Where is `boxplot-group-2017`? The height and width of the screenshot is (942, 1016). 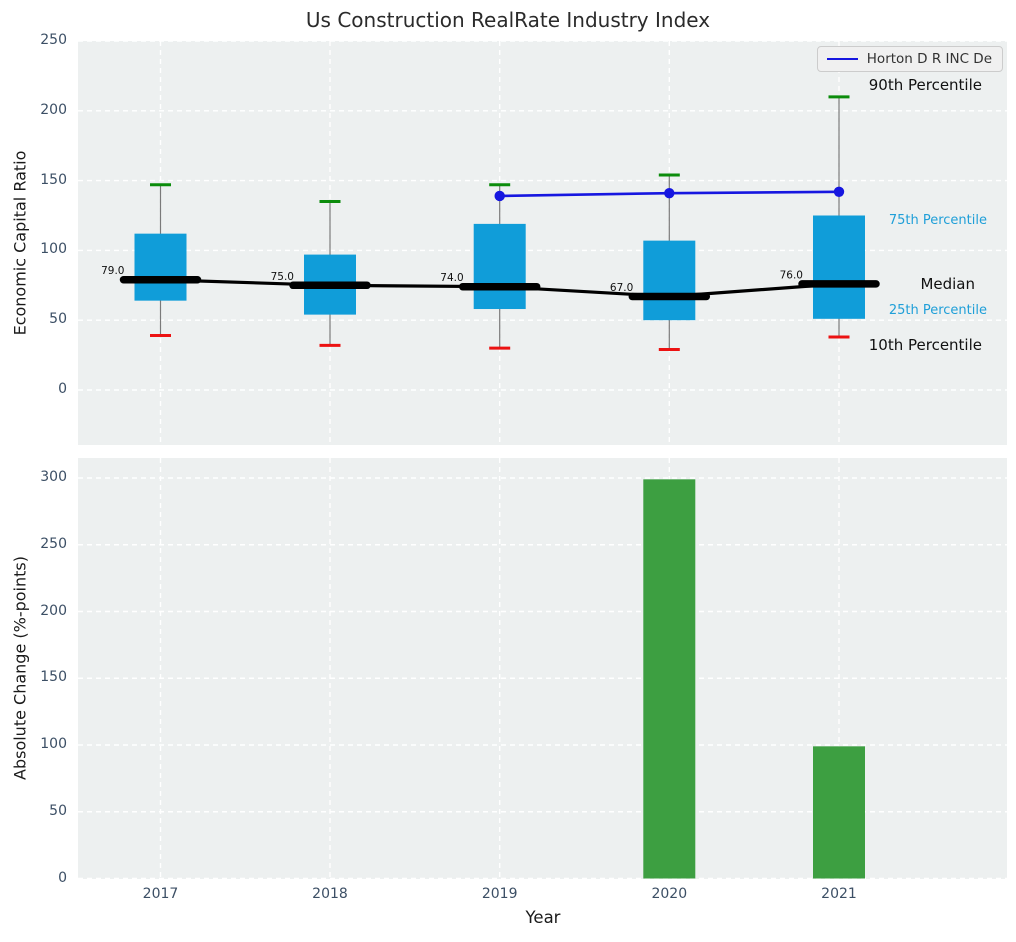 boxplot-group-2017 is located at coordinates (160, 260).